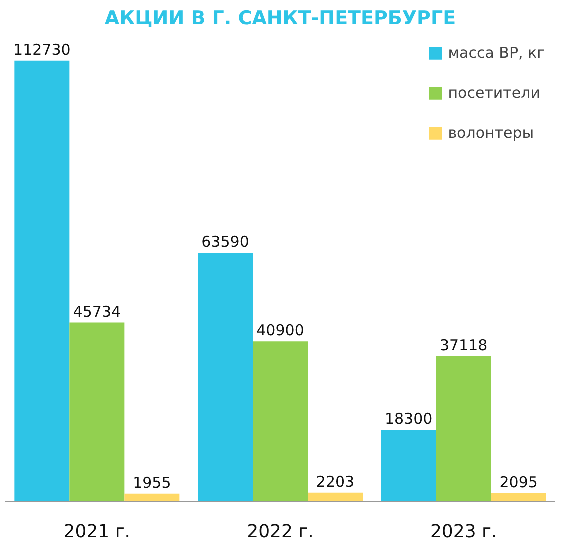 The height and width of the screenshot is (553, 568). I want to click on data-label: 63590, so click(226, 241).